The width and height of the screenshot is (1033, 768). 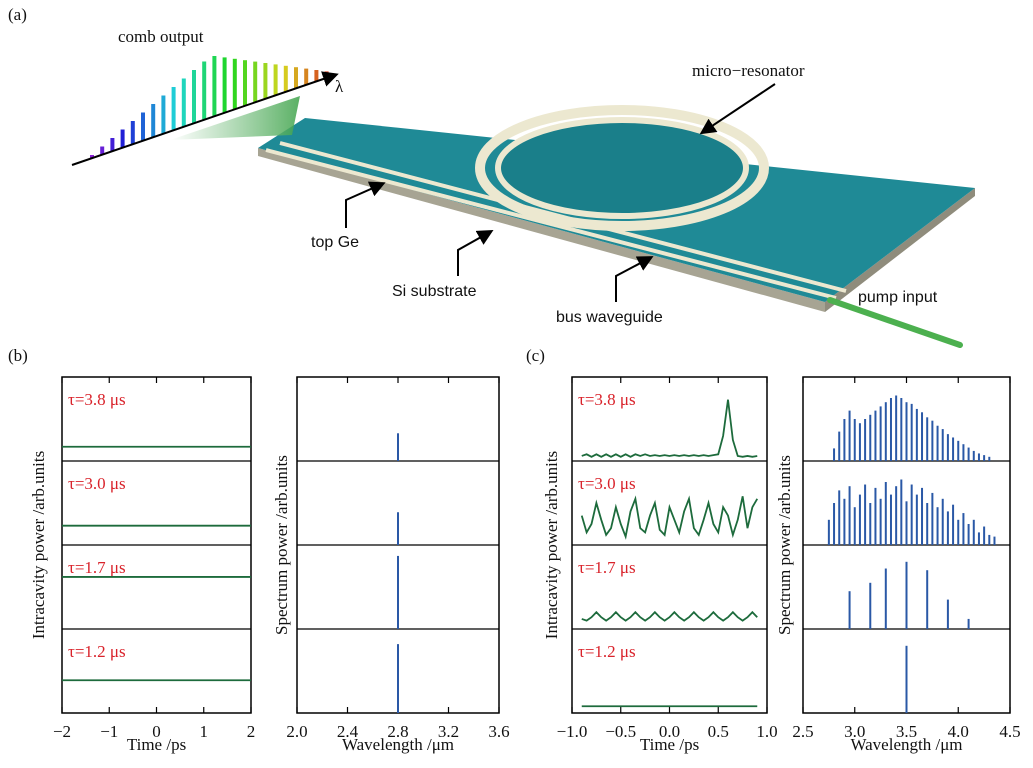 I want to click on x-tick-label: −0.5, so click(x=620, y=731).